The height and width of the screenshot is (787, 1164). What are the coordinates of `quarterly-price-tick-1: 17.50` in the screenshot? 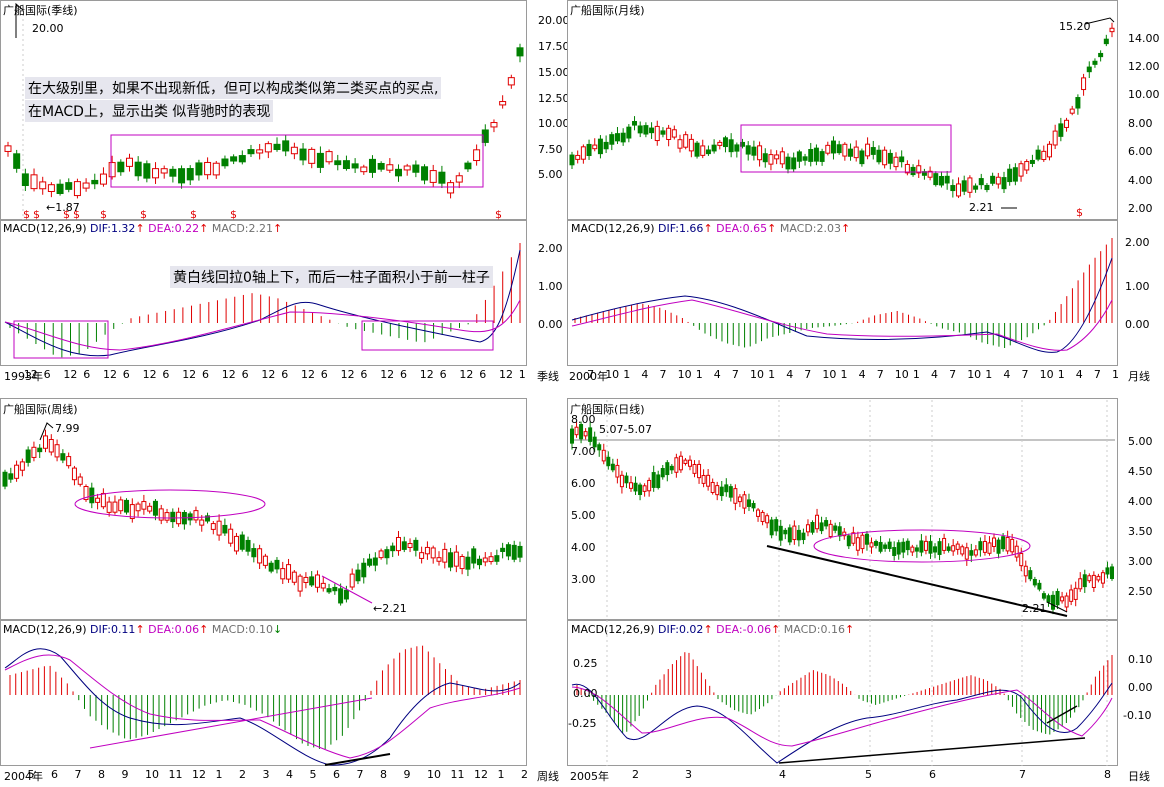 It's located at (554, 46).